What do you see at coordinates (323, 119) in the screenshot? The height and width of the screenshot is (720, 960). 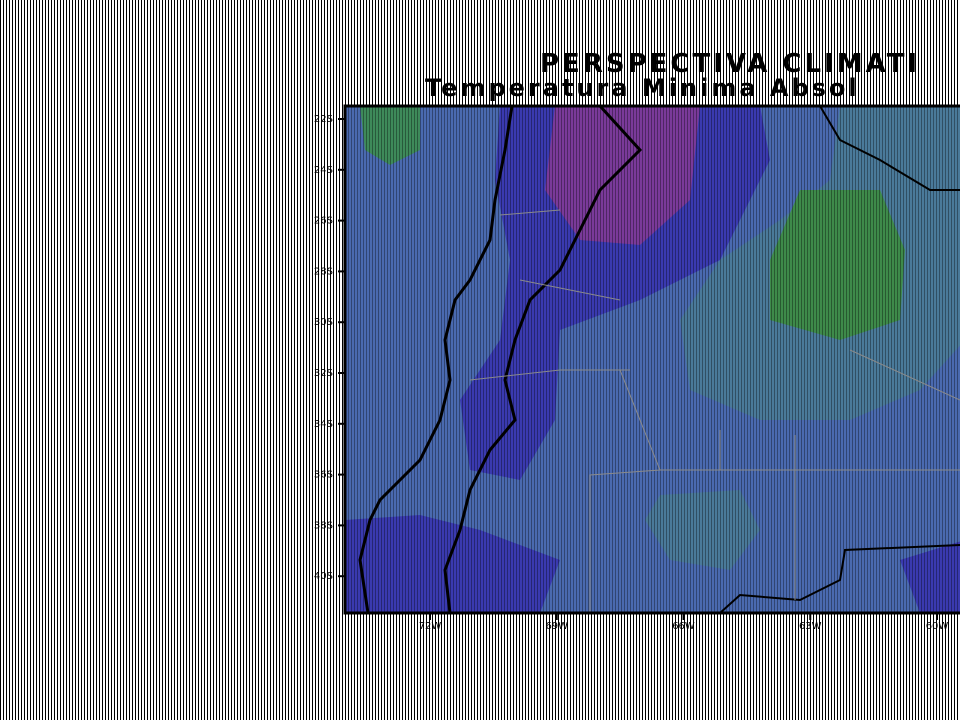 I see `lat-label: 22S` at bounding box center [323, 119].